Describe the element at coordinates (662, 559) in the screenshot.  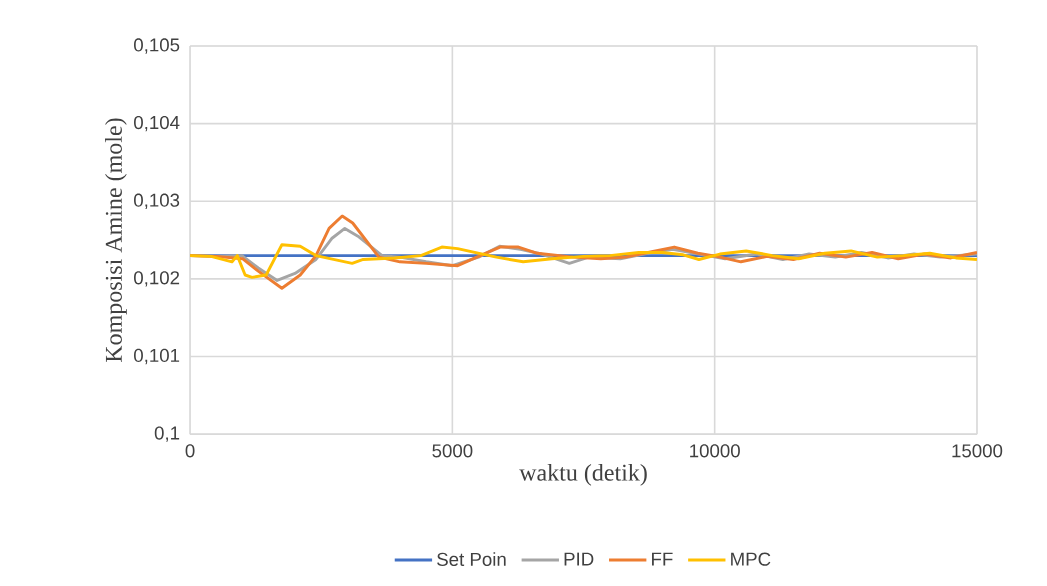
I see `legend-label: FF` at that location.